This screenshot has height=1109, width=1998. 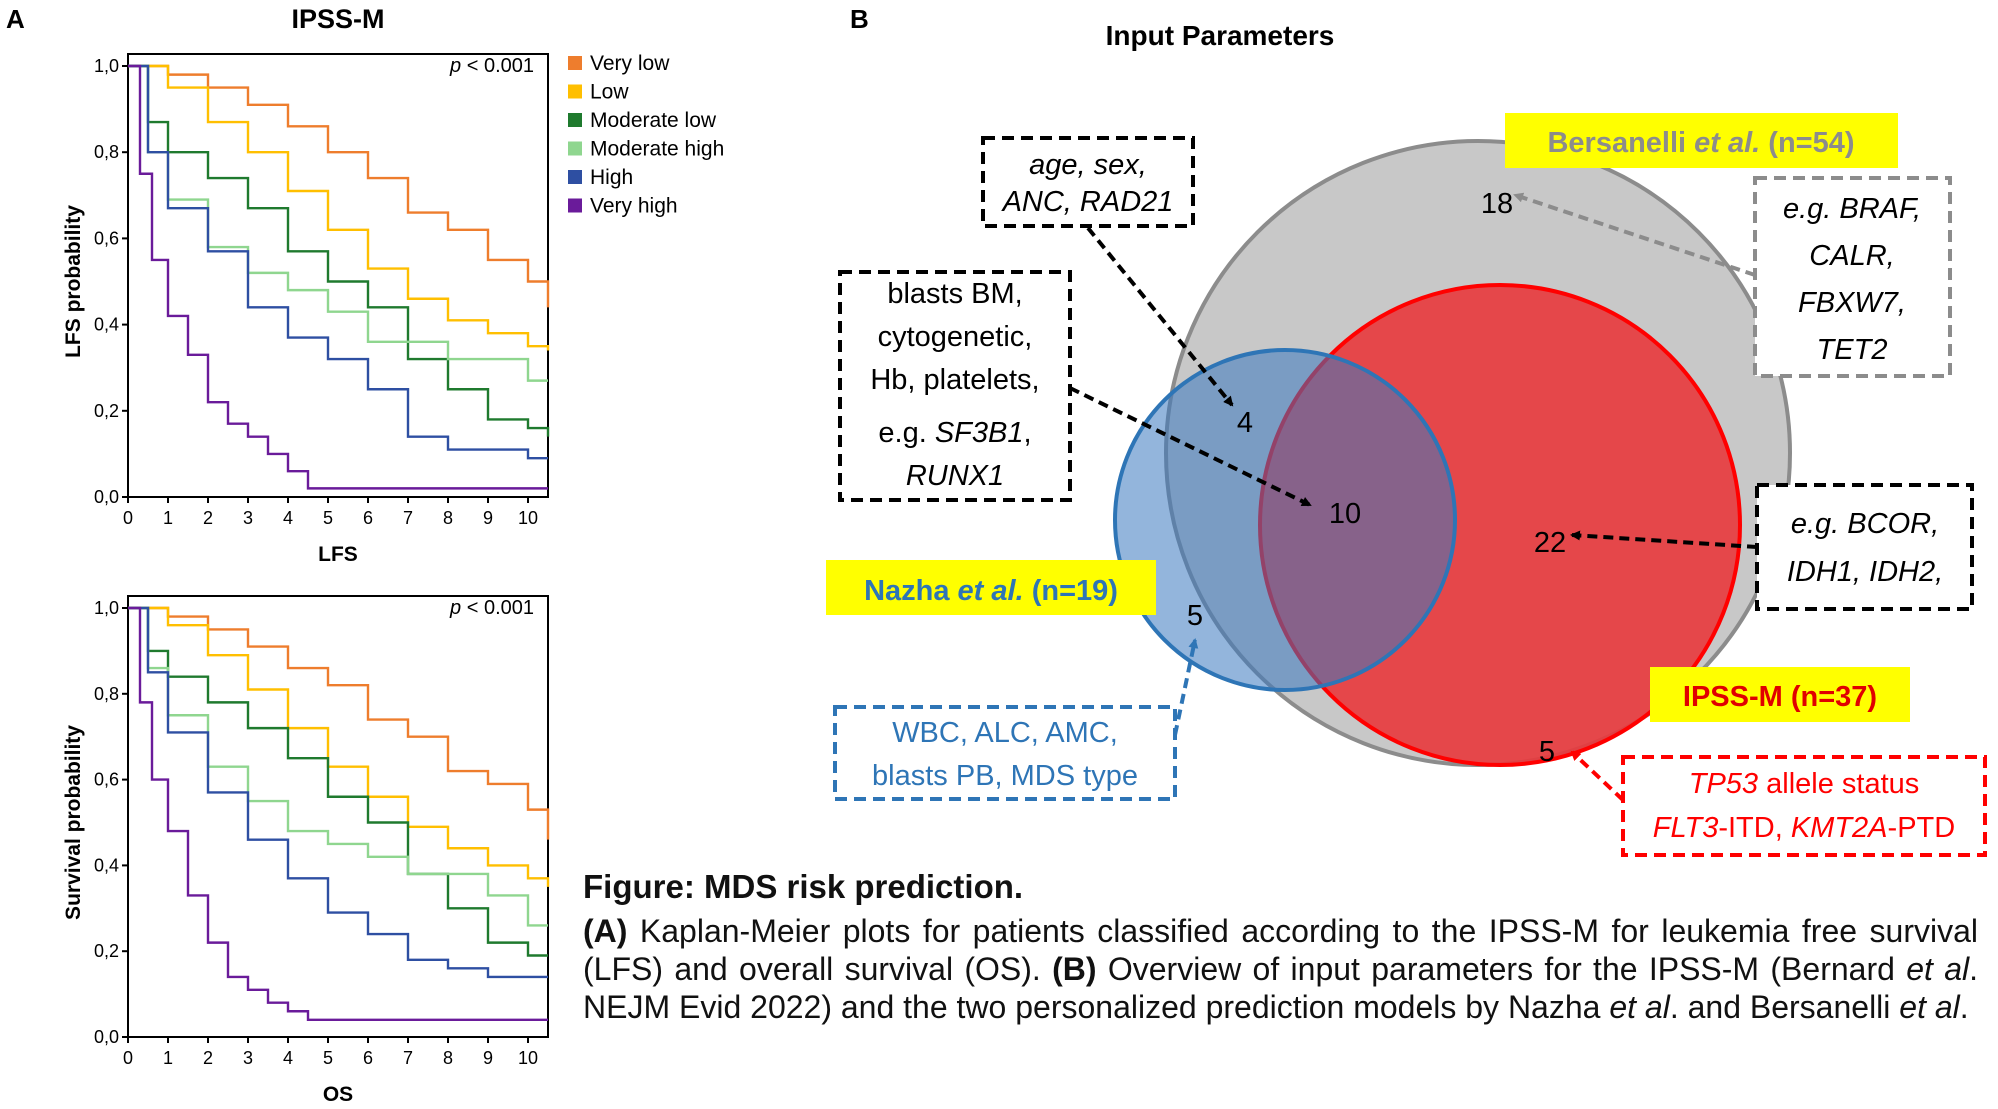 I want to click on caption-b-label: (B), so click(x=1074, y=969).